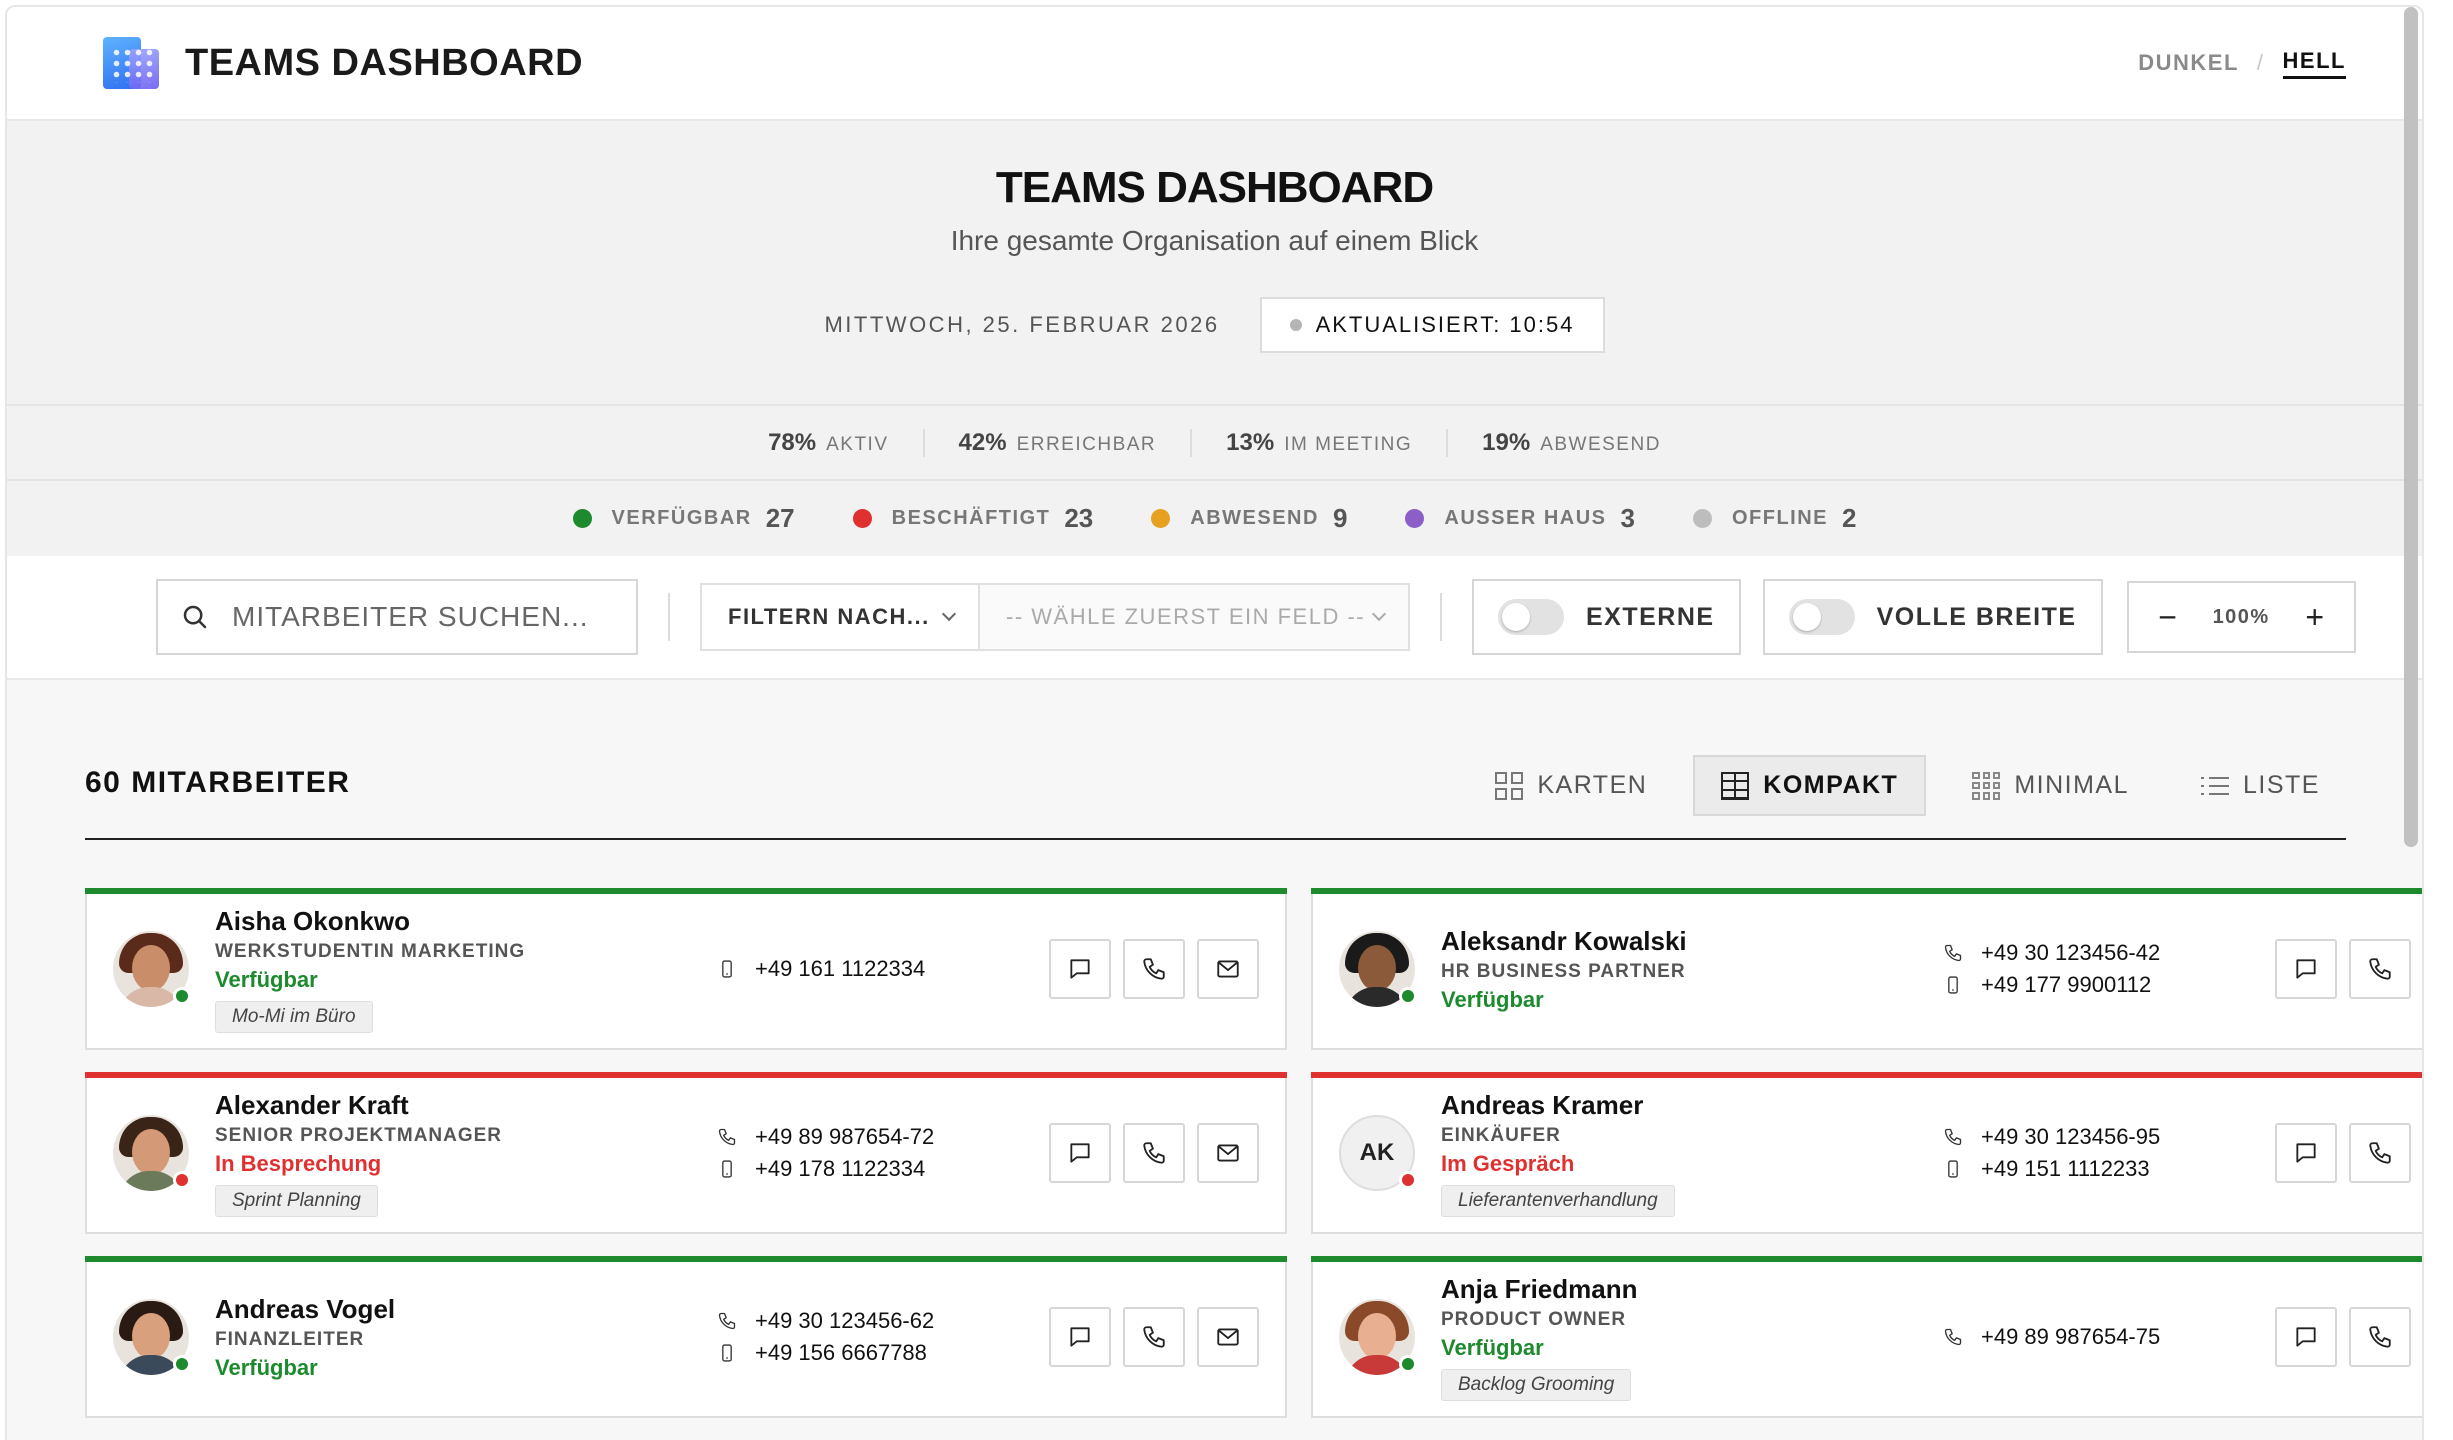 The height and width of the screenshot is (1440, 2453). I want to click on search-input, so click(412, 617).